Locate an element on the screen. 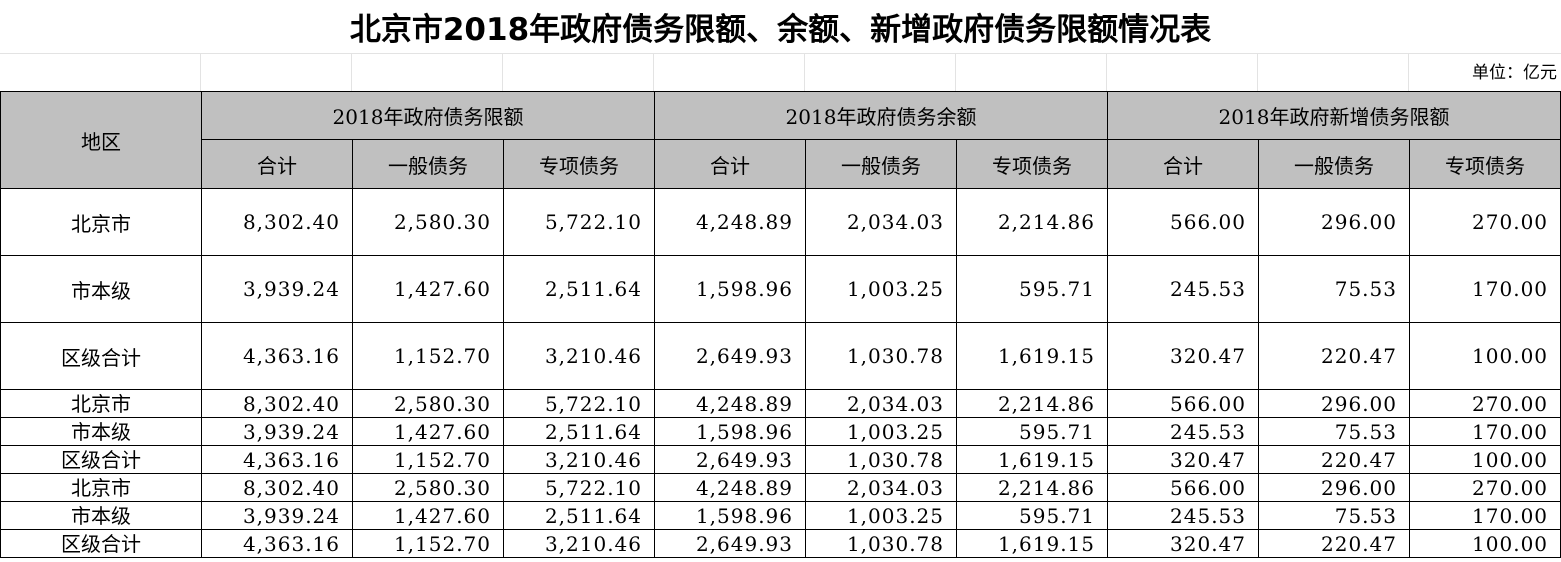  region-header: 地区 is located at coordinates (101, 140).